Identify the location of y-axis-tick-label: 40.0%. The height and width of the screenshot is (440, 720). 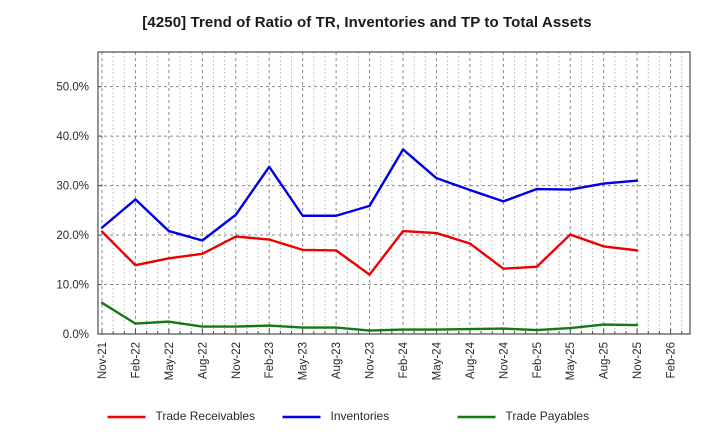
(72, 137).